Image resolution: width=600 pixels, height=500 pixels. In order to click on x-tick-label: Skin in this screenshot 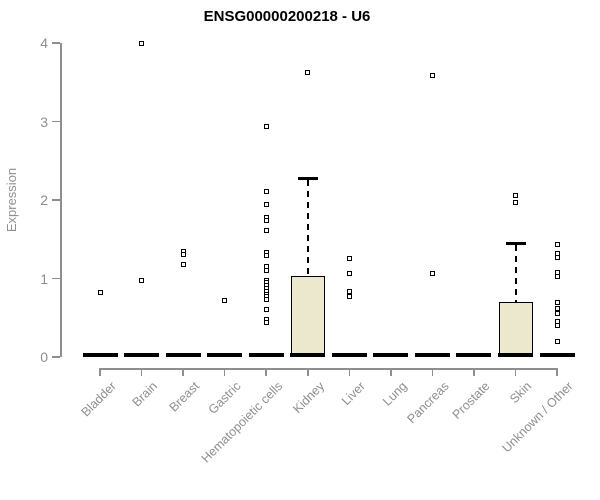, I will do `click(521, 393)`.